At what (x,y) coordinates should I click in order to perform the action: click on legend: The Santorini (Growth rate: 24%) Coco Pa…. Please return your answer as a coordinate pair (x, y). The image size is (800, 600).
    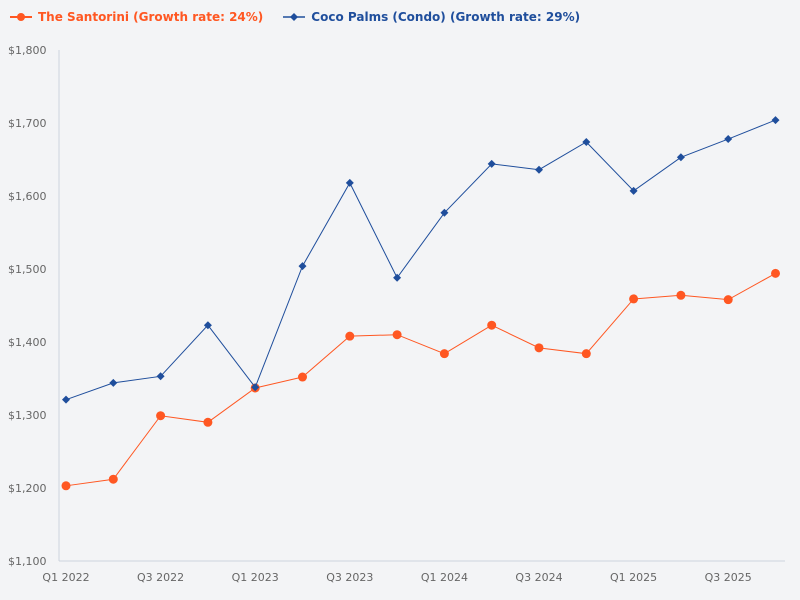
    Looking at the image, I should click on (295, 17).